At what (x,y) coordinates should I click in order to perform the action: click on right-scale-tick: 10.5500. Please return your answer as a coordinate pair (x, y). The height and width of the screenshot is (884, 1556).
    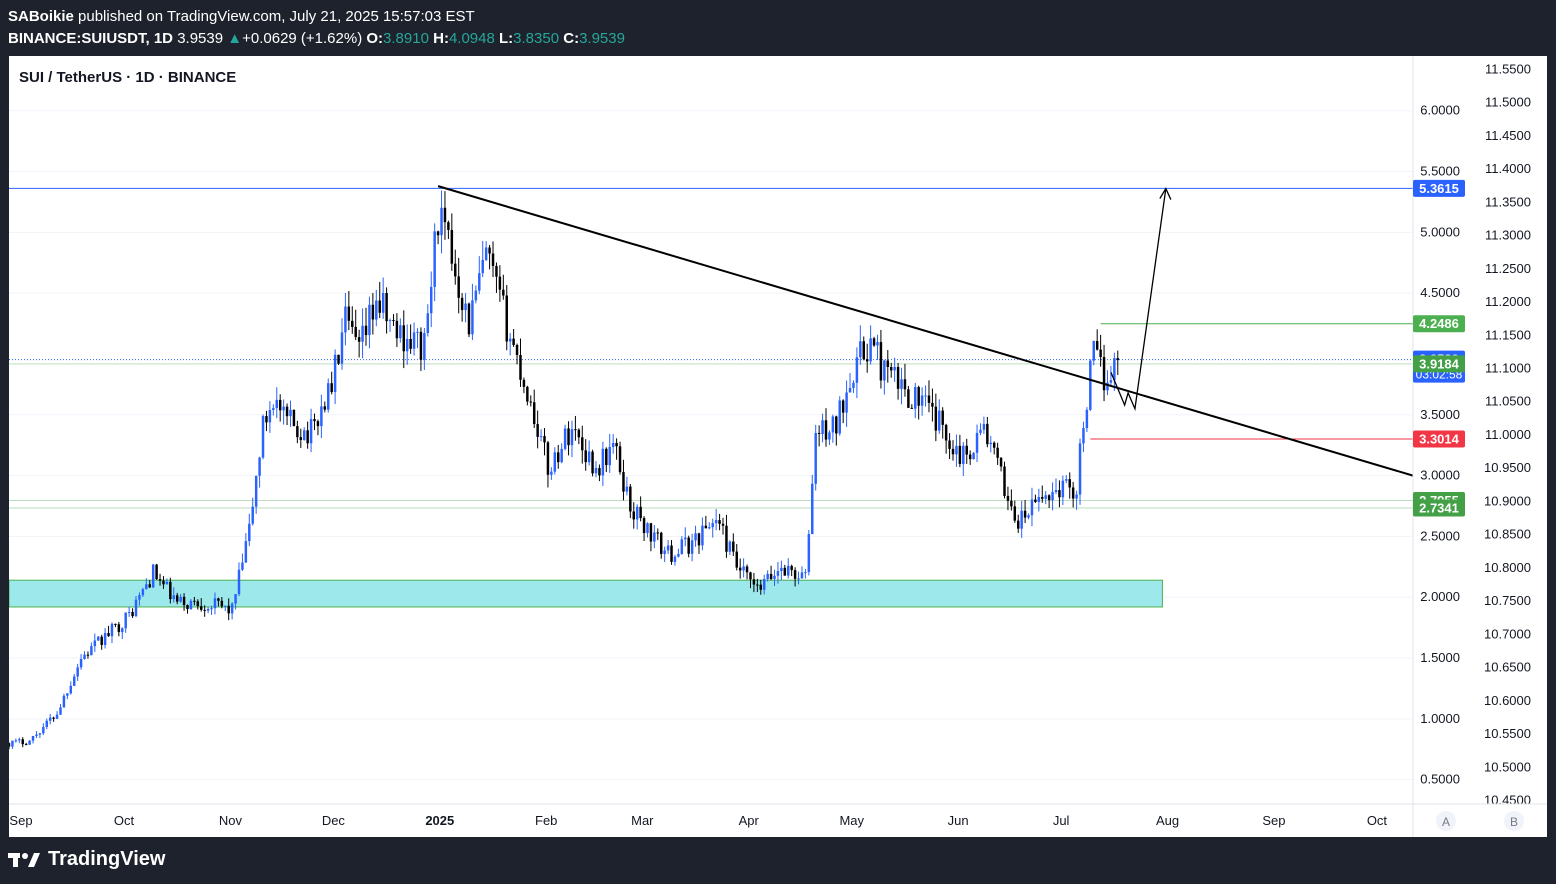
    Looking at the image, I should click on (1507, 733).